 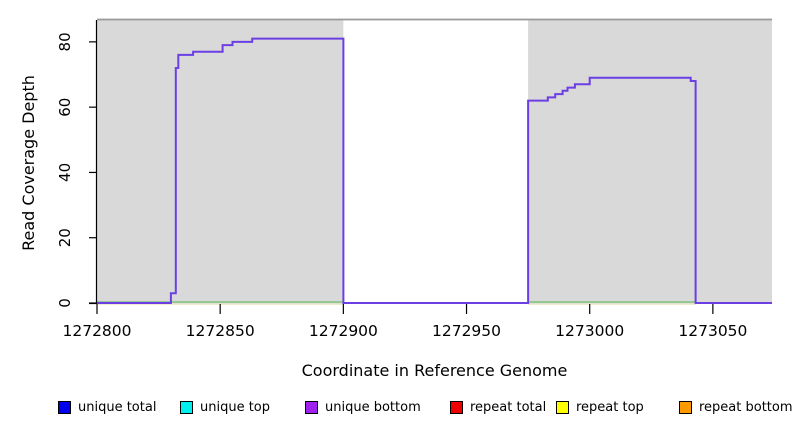 What do you see at coordinates (117, 407) in the screenshot?
I see `legend-label: unique total` at bounding box center [117, 407].